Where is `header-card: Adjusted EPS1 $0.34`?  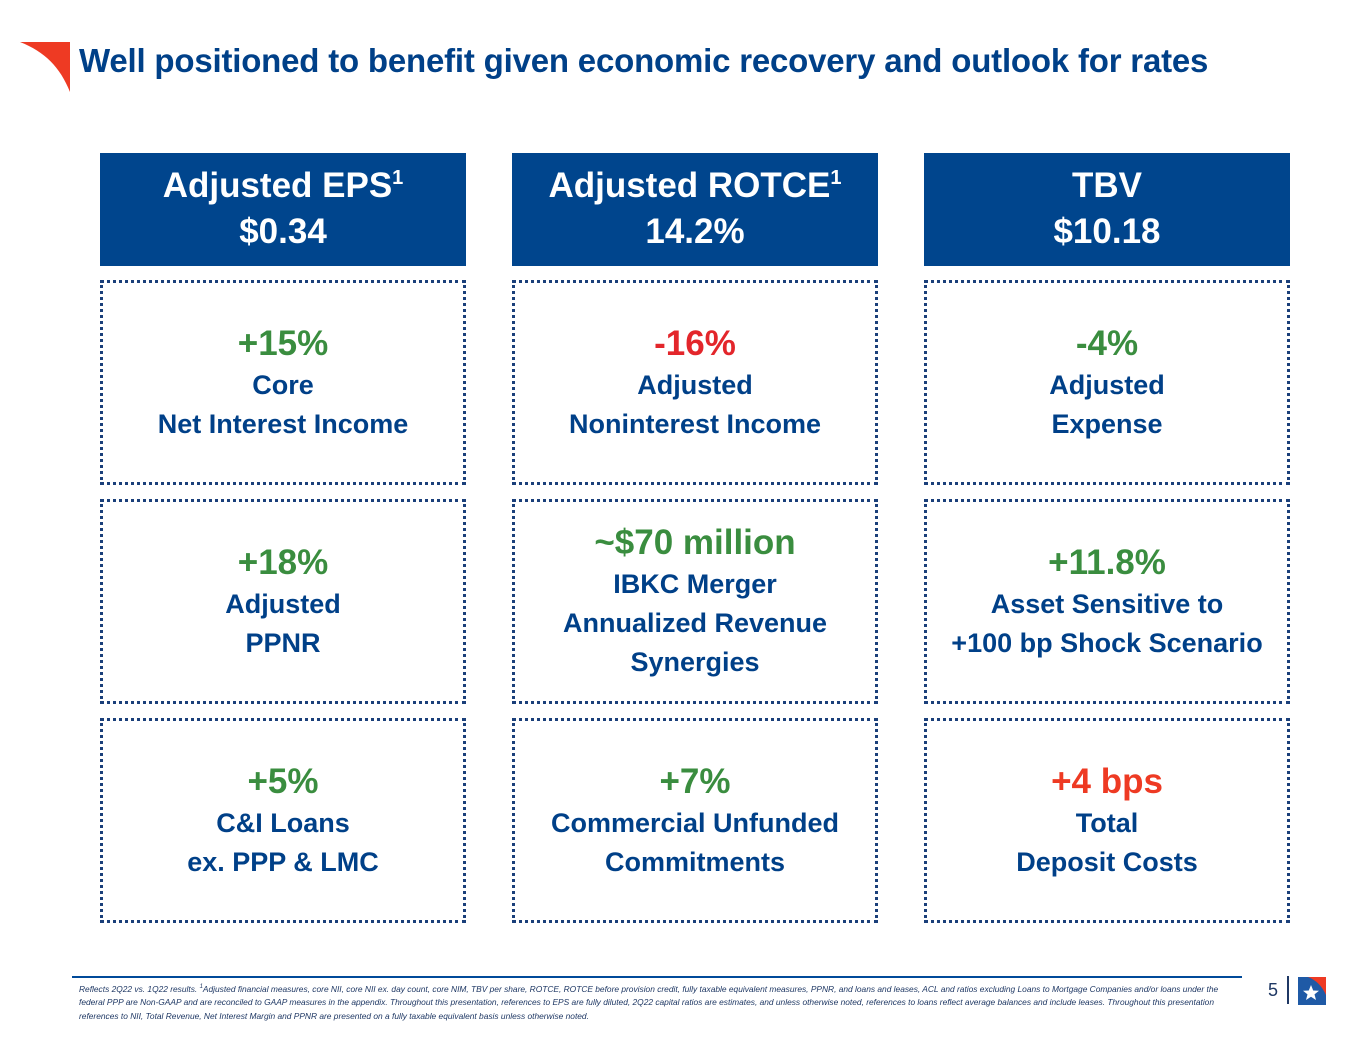
header-card: Adjusted EPS1 $0.34 is located at coordinates (283, 209).